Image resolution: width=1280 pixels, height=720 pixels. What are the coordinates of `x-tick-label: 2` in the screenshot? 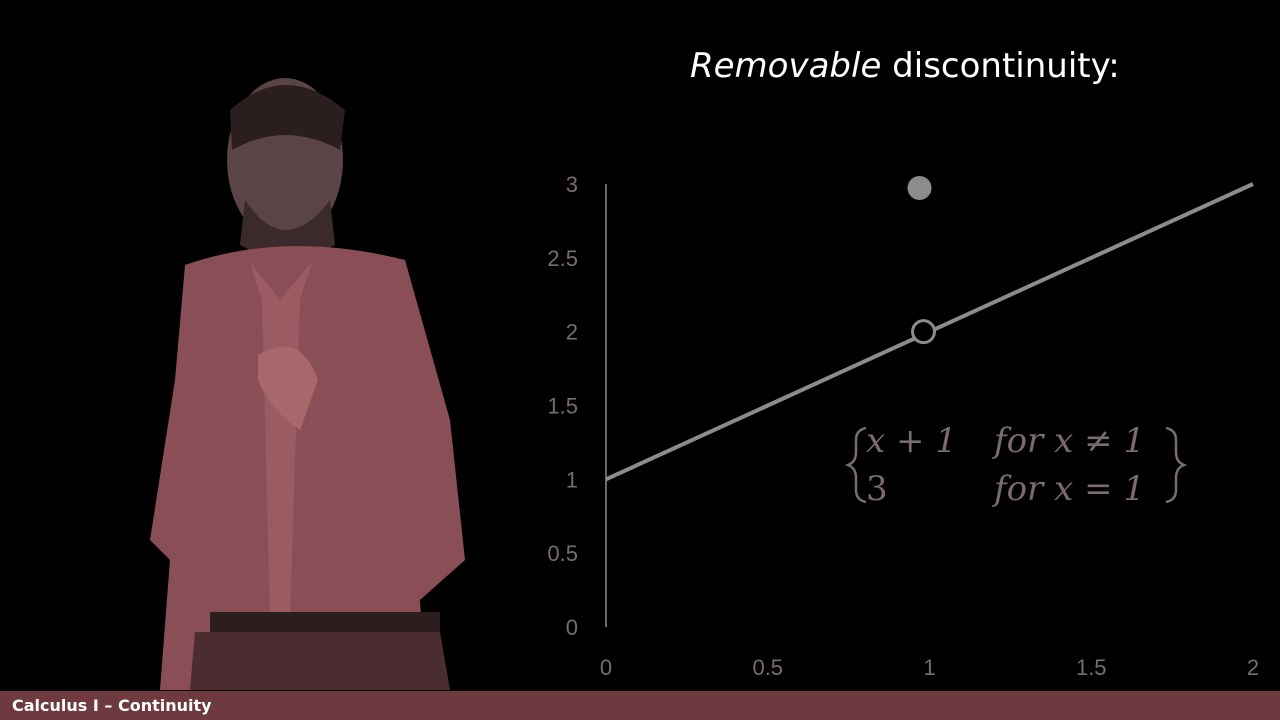 It's located at (1253, 667).